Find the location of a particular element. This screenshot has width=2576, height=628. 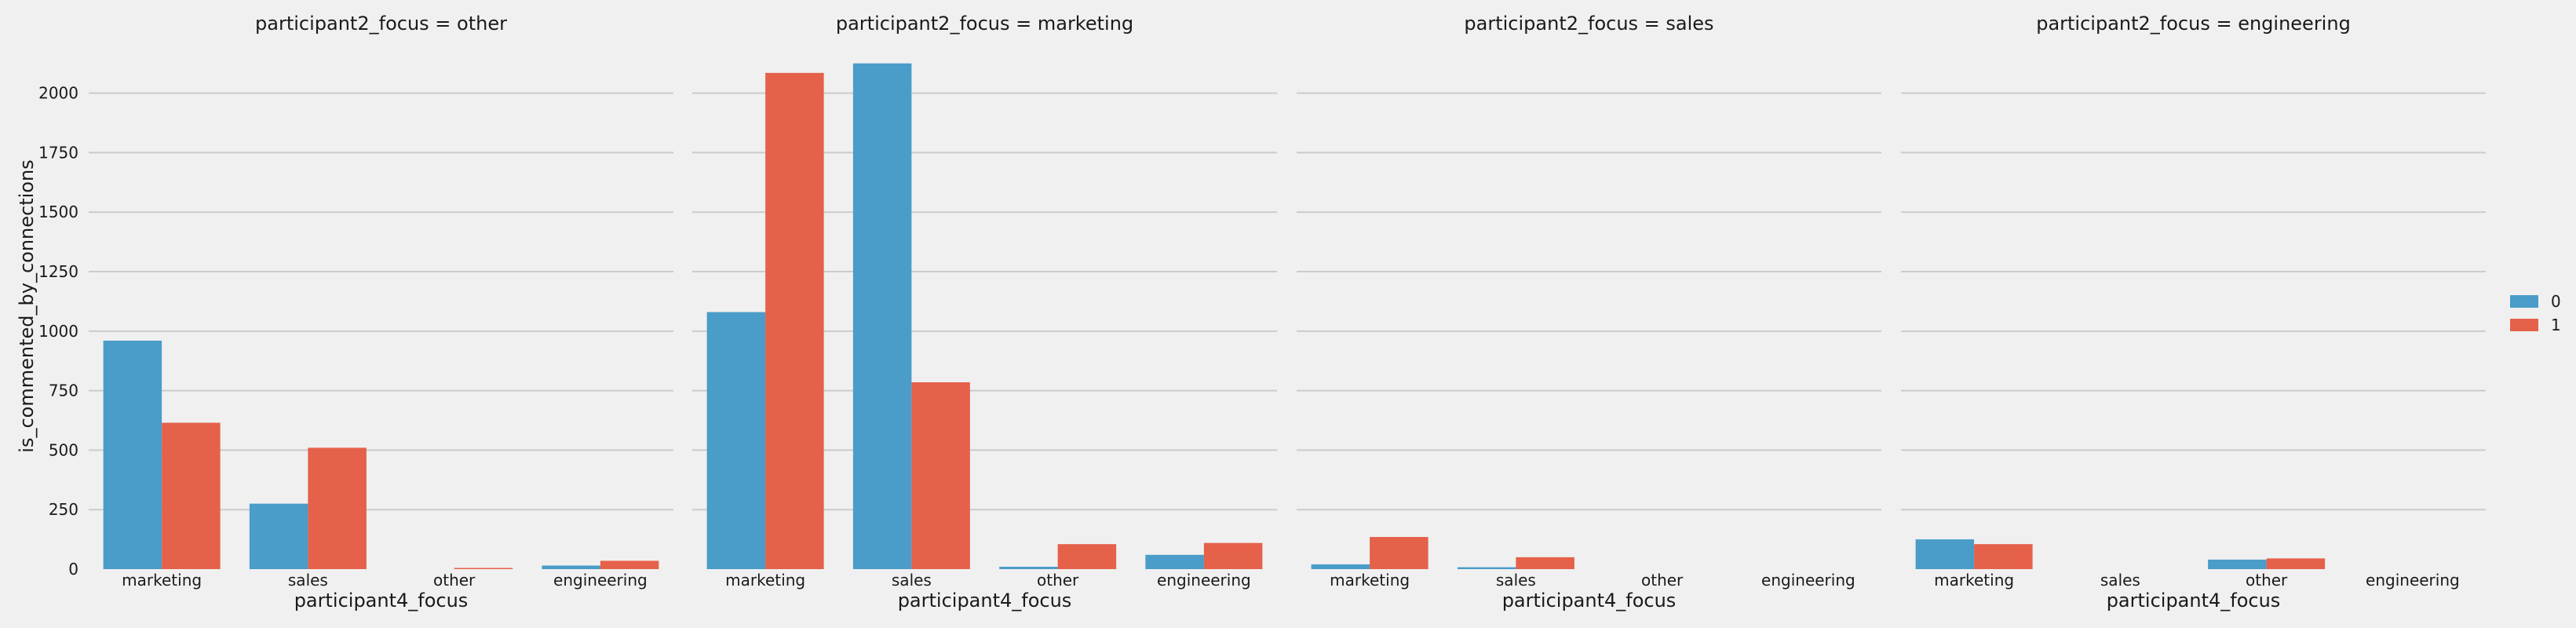

y-tick-label: 250 is located at coordinates (63, 509).